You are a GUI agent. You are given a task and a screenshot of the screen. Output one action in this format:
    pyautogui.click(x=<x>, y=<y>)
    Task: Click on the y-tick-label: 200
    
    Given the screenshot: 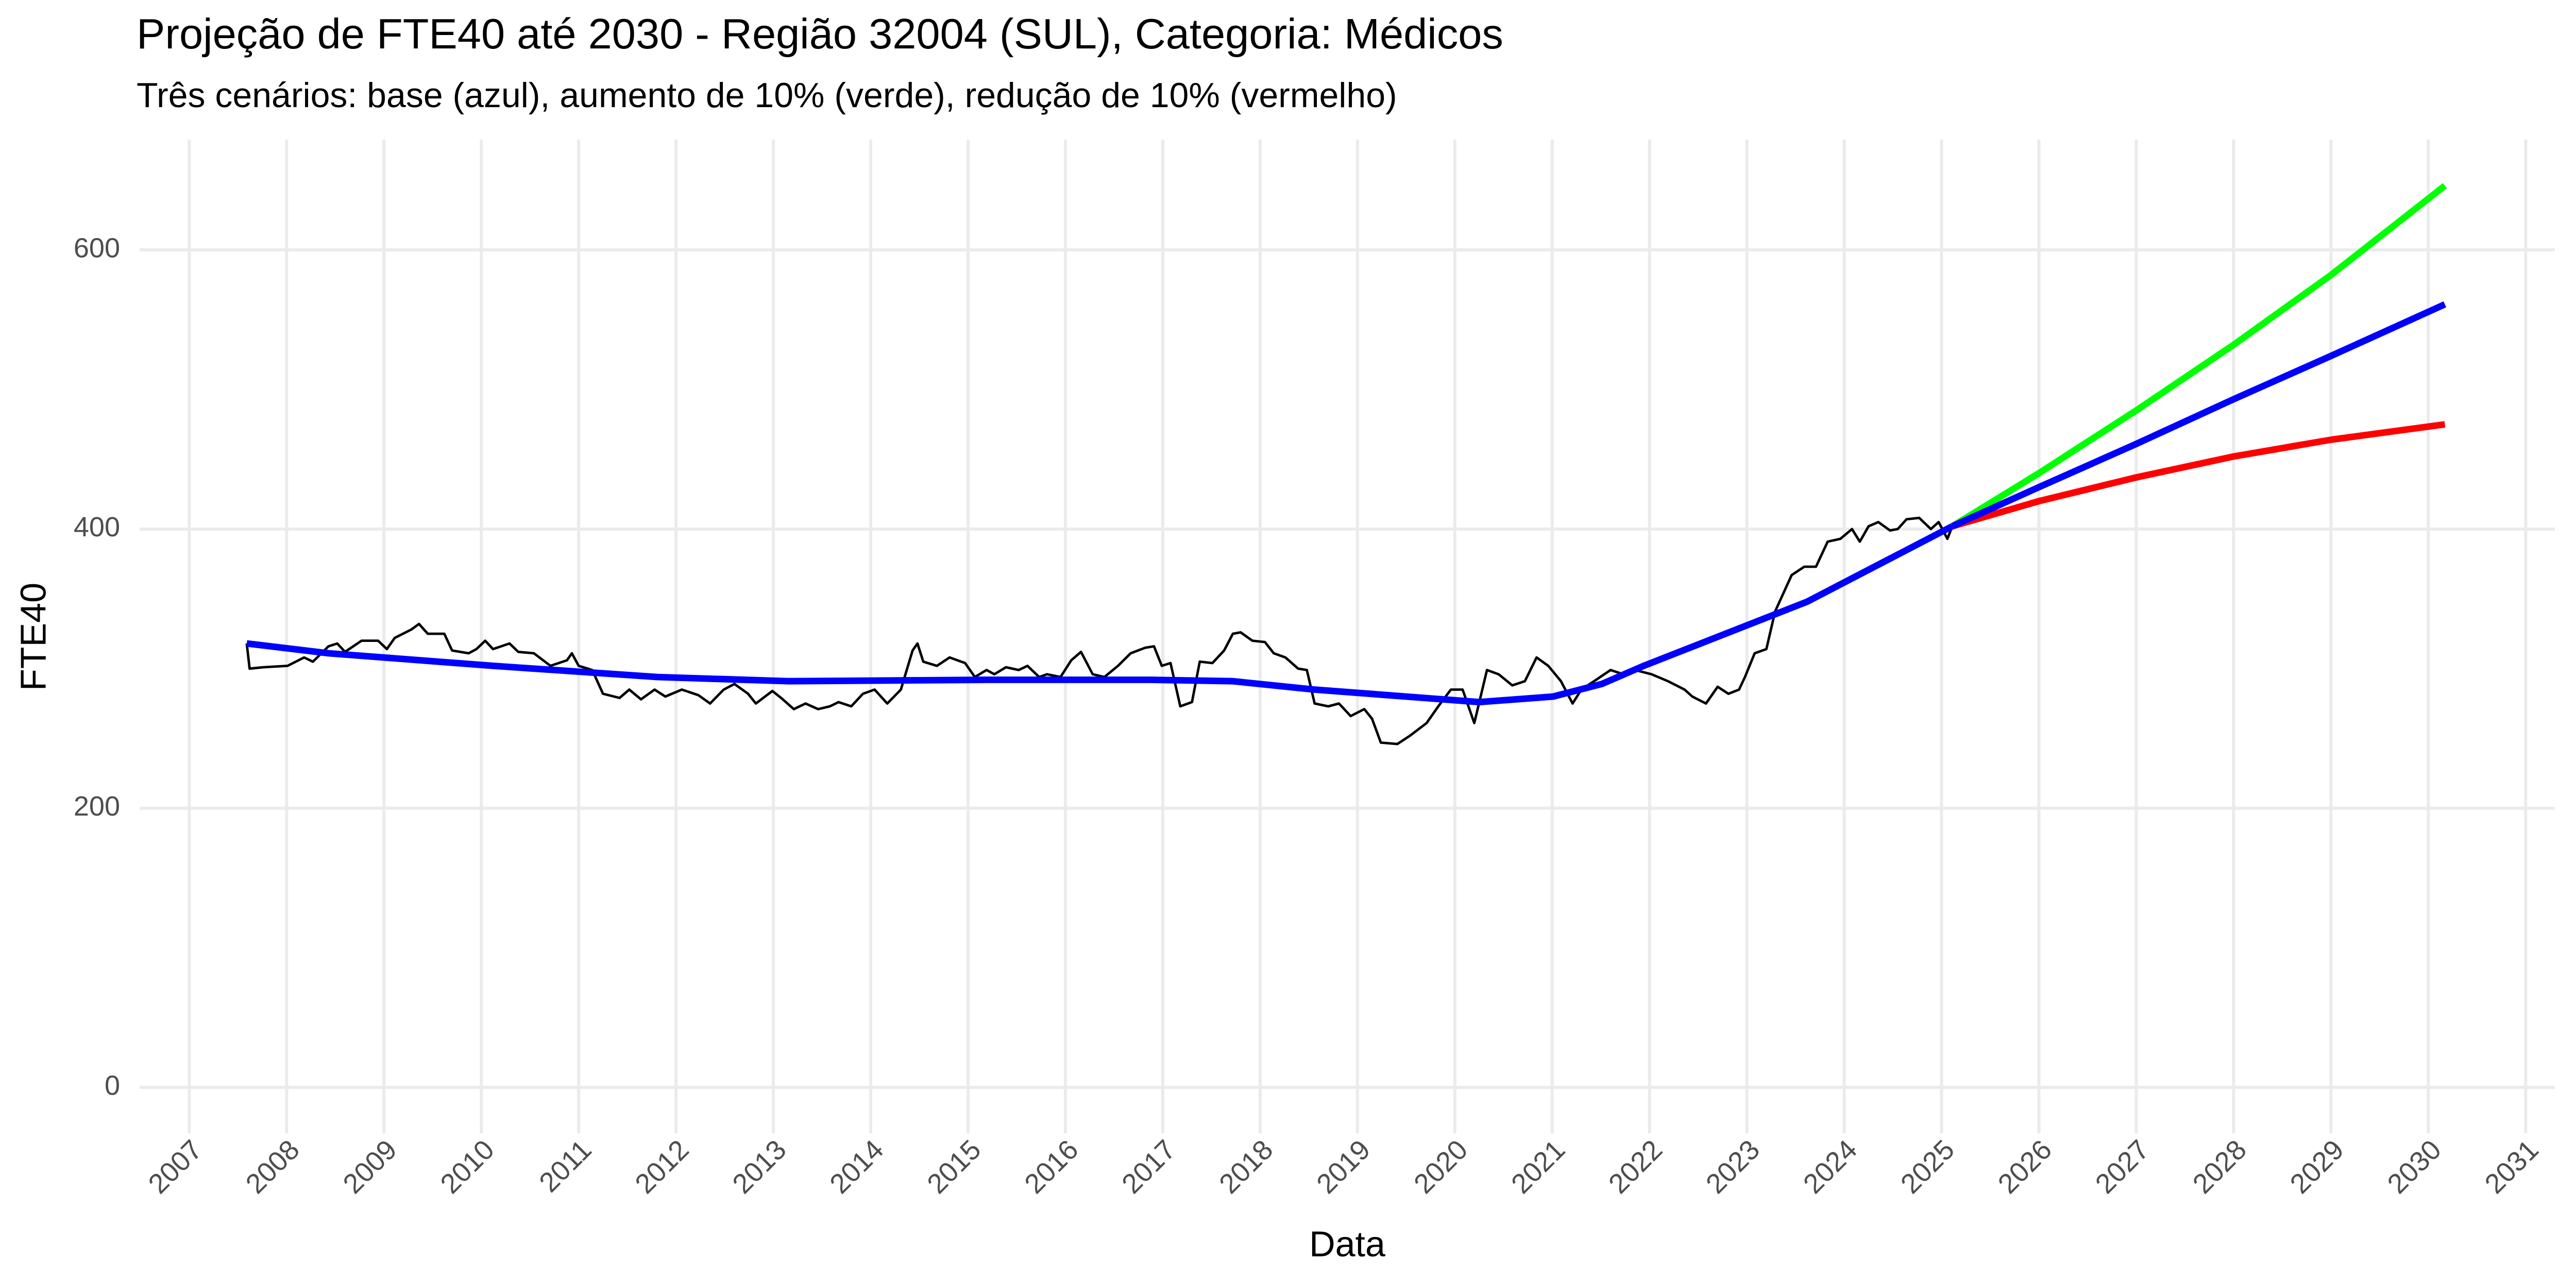 What is the action you would take?
    pyautogui.click(x=97, y=806)
    